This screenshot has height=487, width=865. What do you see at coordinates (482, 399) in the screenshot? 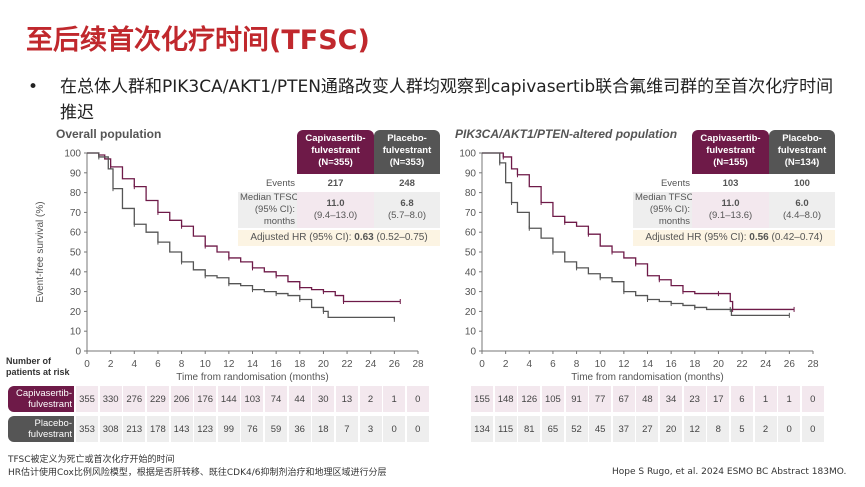
I see `at-risk-cell: 155` at bounding box center [482, 399].